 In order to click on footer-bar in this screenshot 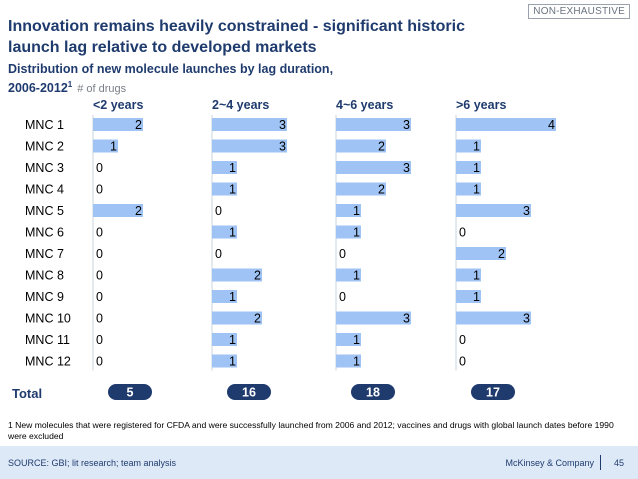, I will do `click(319, 462)`.